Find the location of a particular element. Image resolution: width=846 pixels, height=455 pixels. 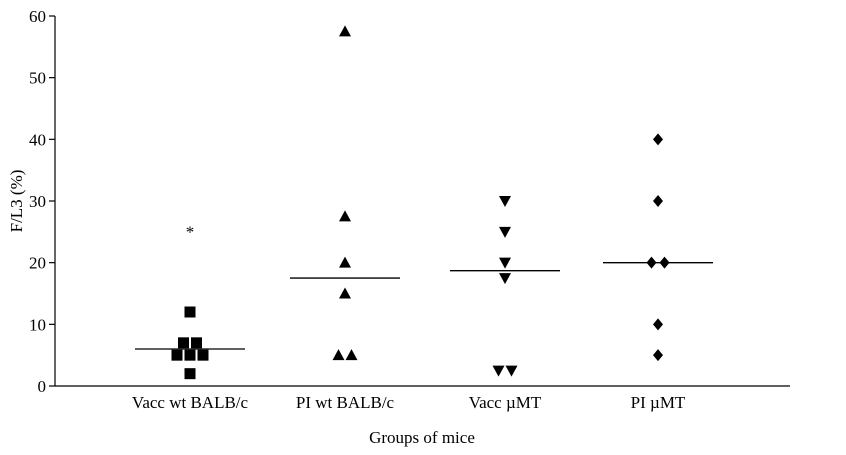

y-tick-label: 30 is located at coordinates (37, 201).